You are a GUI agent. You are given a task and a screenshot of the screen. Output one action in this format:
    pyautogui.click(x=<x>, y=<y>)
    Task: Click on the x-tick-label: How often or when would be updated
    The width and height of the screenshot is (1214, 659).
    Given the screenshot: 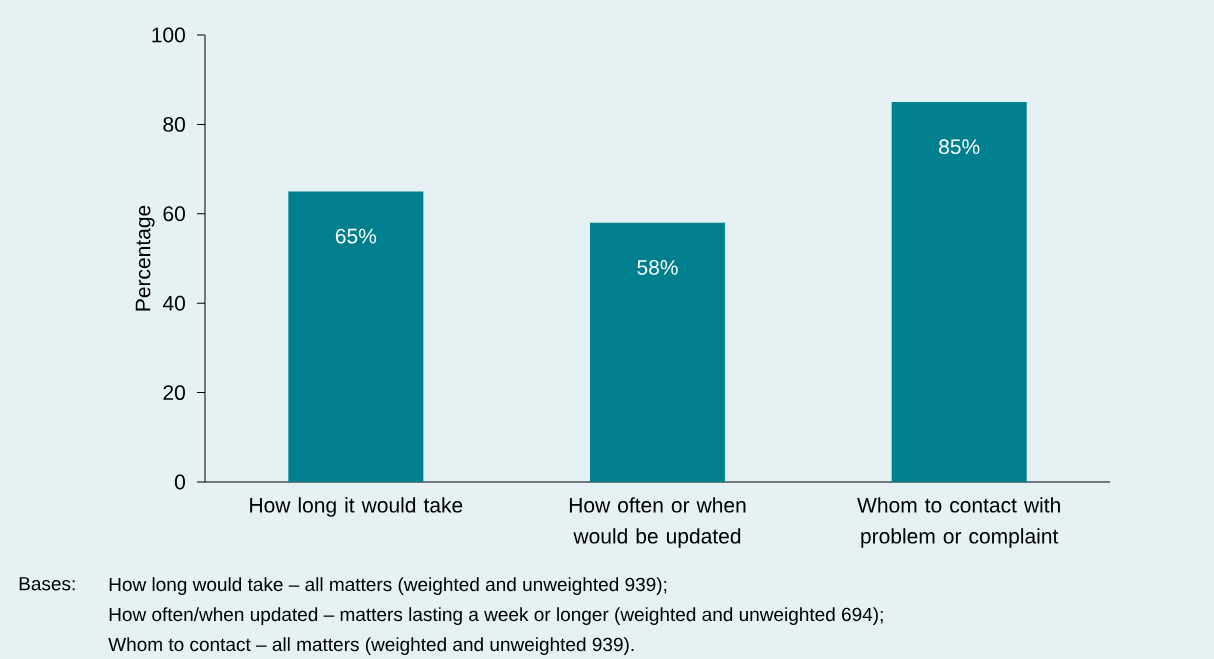 What is the action you would take?
    pyautogui.click(x=657, y=522)
    